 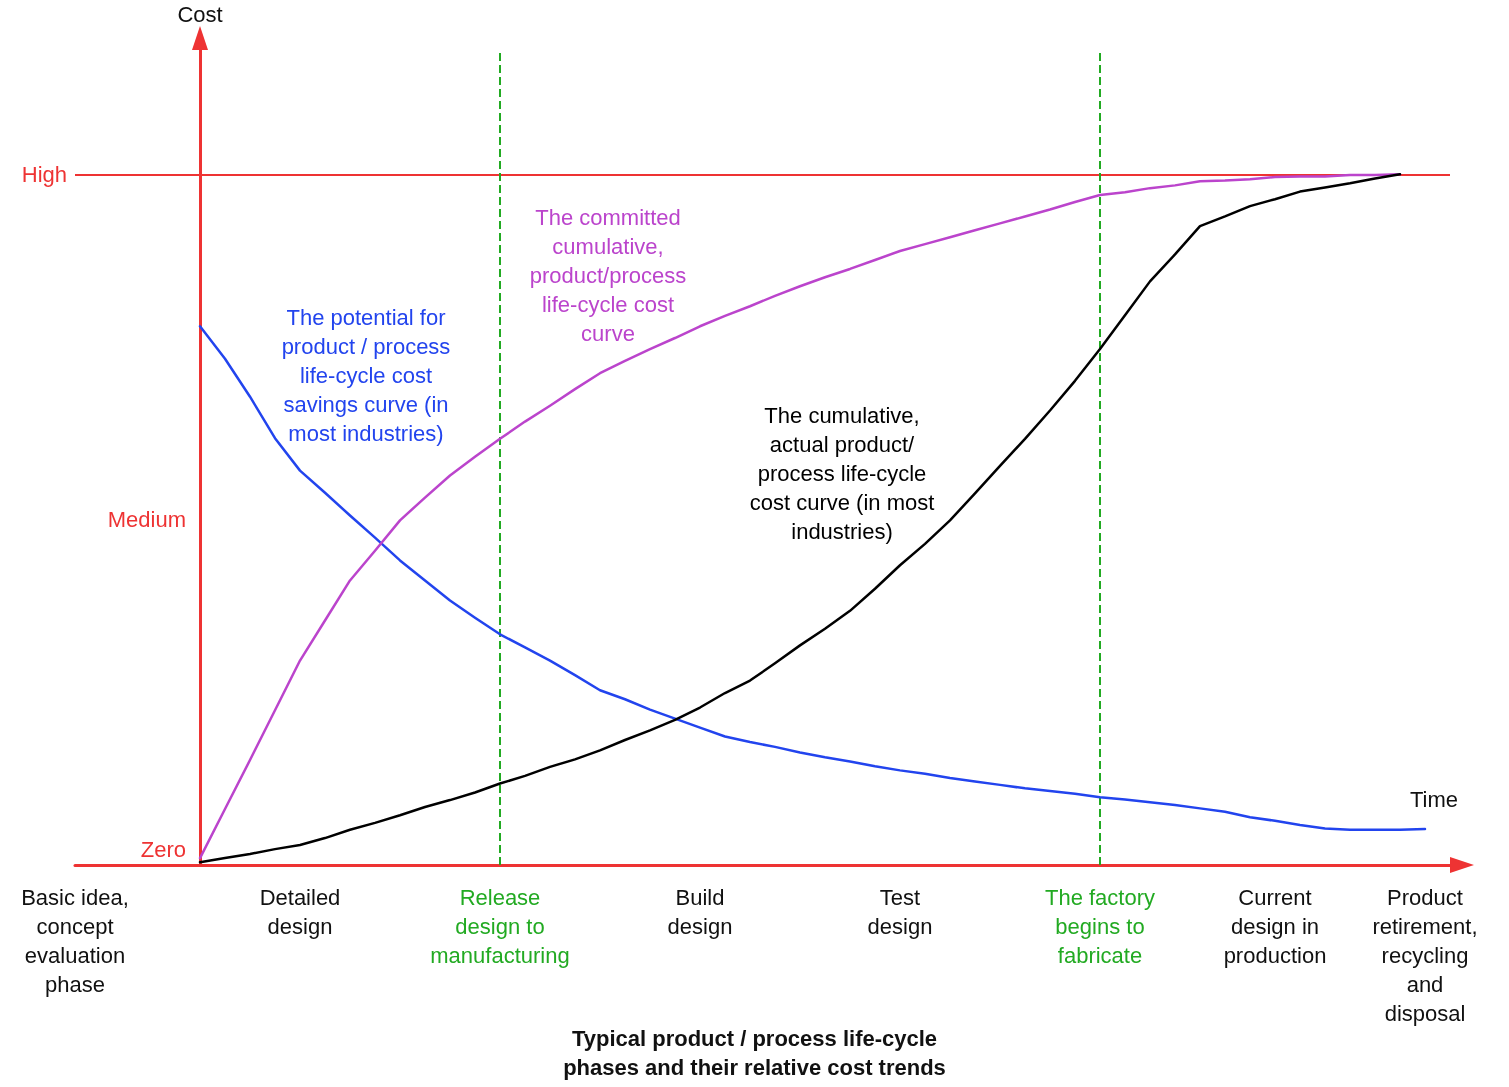 What do you see at coordinates (700, 912) in the screenshot?
I see `x-tick-label: Build design` at bounding box center [700, 912].